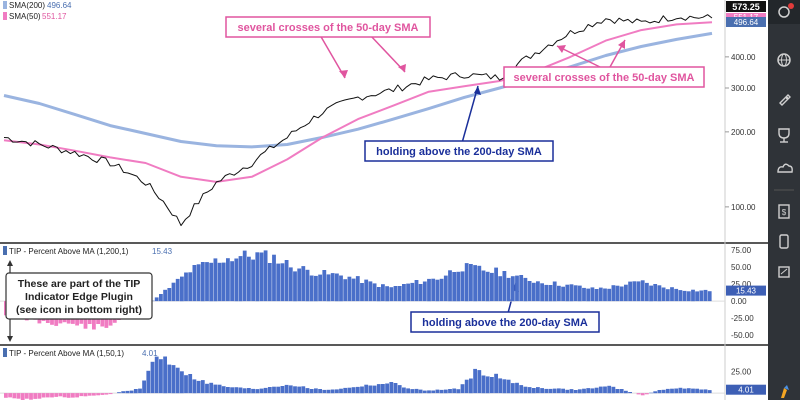 This screenshot has height=405, width=800. What do you see at coordinates (25, 16) in the screenshot?
I see `legend-label-sma50: SMA(50)` at bounding box center [25, 16].